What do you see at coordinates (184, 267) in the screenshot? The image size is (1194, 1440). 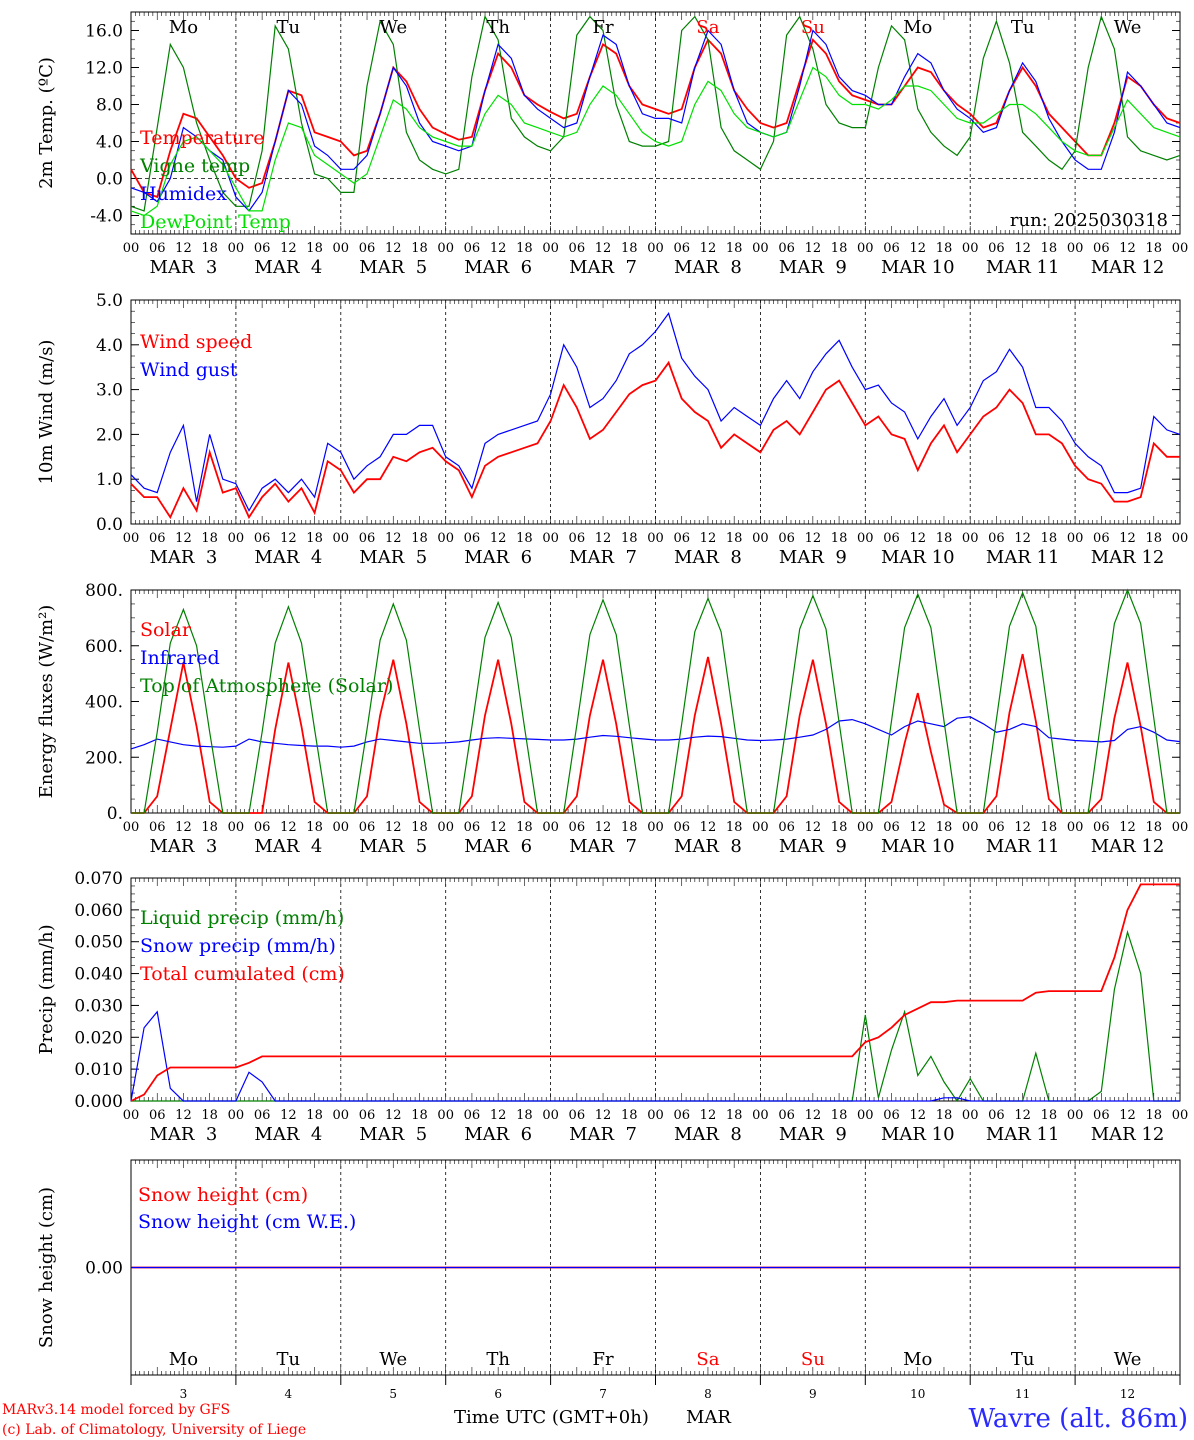 I see `date-label: MAR 3` at bounding box center [184, 267].